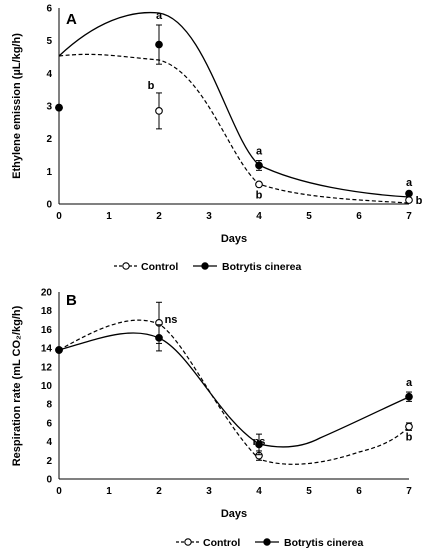 This screenshot has height=550, width=426. I want to click on panel-b-x-tick-7: 7, so click(409, 491).